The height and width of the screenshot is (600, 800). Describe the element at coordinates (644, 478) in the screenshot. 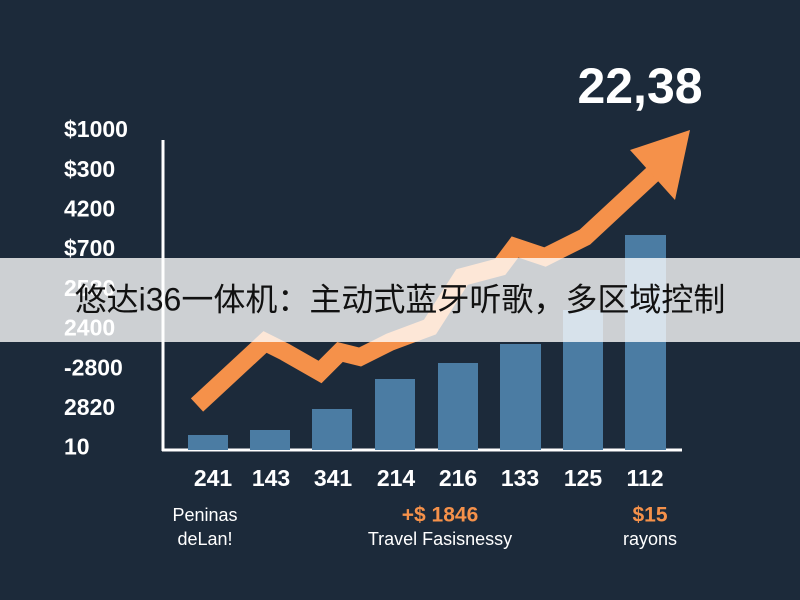

I see `x-label: 112` at that location.